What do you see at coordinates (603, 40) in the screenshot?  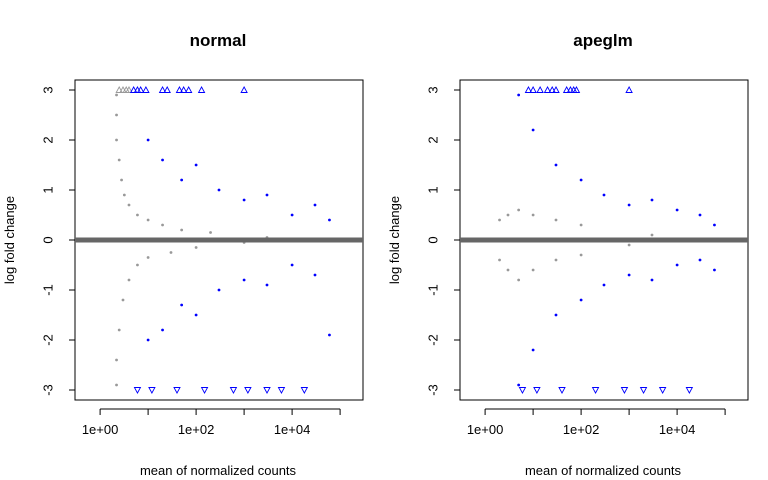 I see `panel-title-apeglm: apeglm` at bounding box center [603, 40].